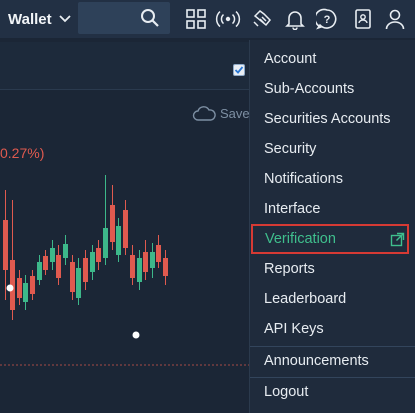 The height and width of the screenshot is (413, 415). Describe the element at coordinates (332, 149) in the screenshot. I see `menu-item-security: Security` at that location.